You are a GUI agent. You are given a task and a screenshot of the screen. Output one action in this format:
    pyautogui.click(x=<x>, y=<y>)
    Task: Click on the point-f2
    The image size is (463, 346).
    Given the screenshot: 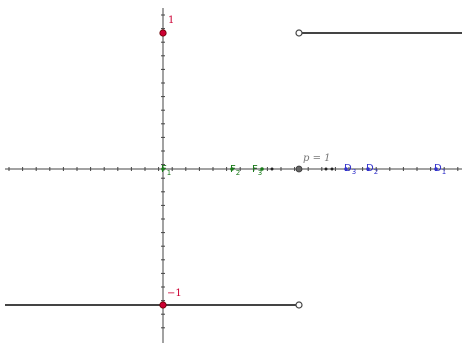 What is the action you would take?
    pyautogui.click(x=232, y=169)
    